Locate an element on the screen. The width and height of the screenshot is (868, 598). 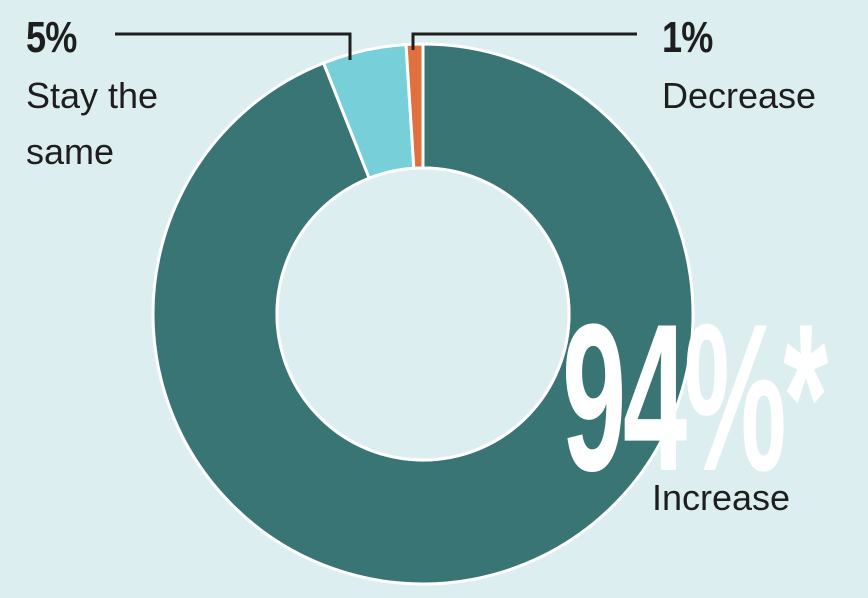
stay-leader-line is located at coordinates (233, 46).